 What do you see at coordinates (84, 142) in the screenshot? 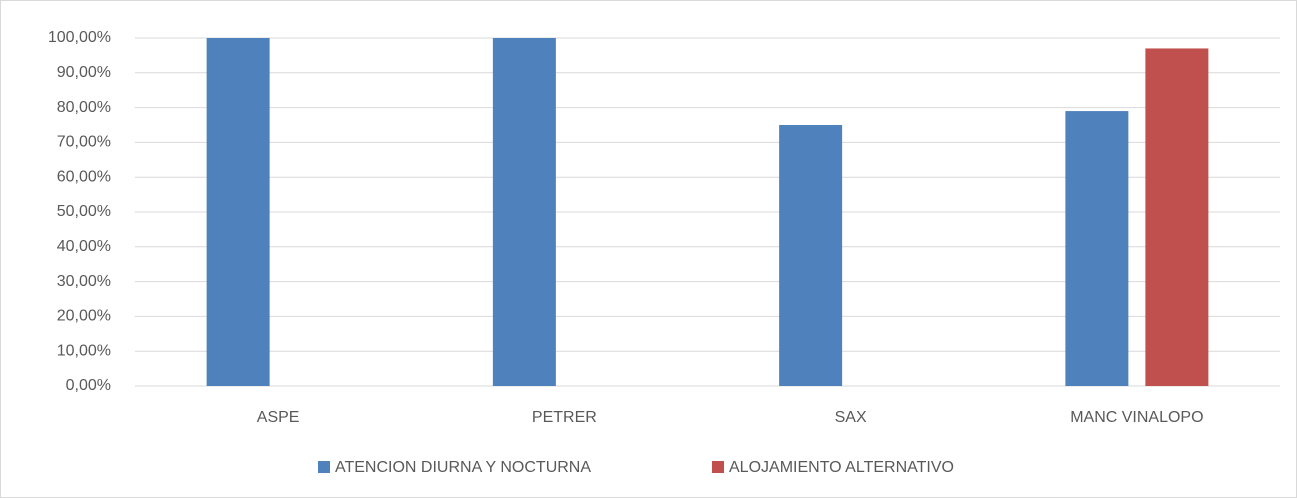
I see `y-tick-label: 70,00%` at bounding box center [84, 142].